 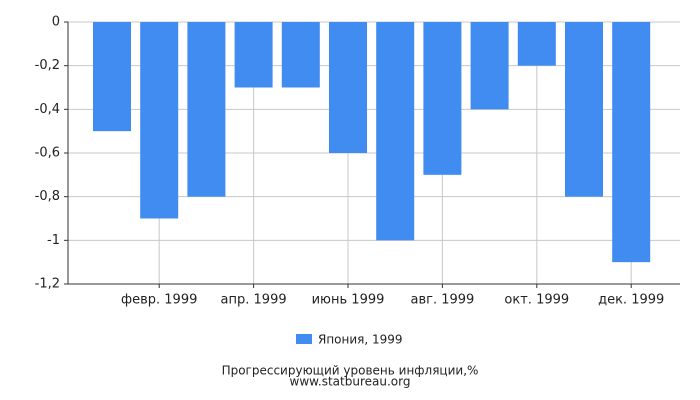 What do you see at coordinates (350, 371) in the screenshot?
I see `chart-title: Прогрессирующий уровень инфляции,%` at bounding box center [350, 371].